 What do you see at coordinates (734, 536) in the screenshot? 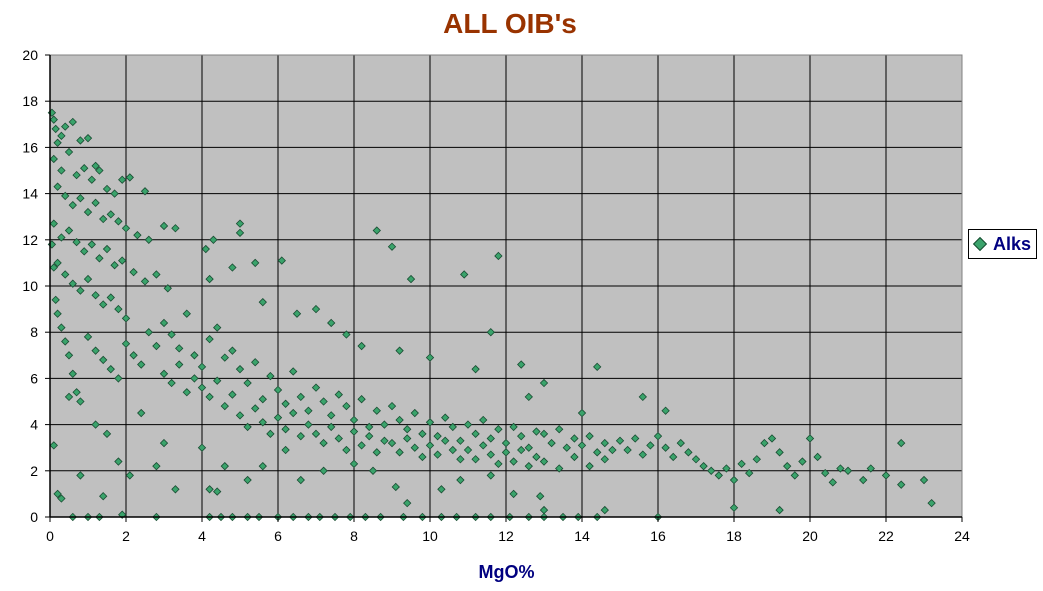
I see `x-tick-label: 18` at bounding box center [734, 536].